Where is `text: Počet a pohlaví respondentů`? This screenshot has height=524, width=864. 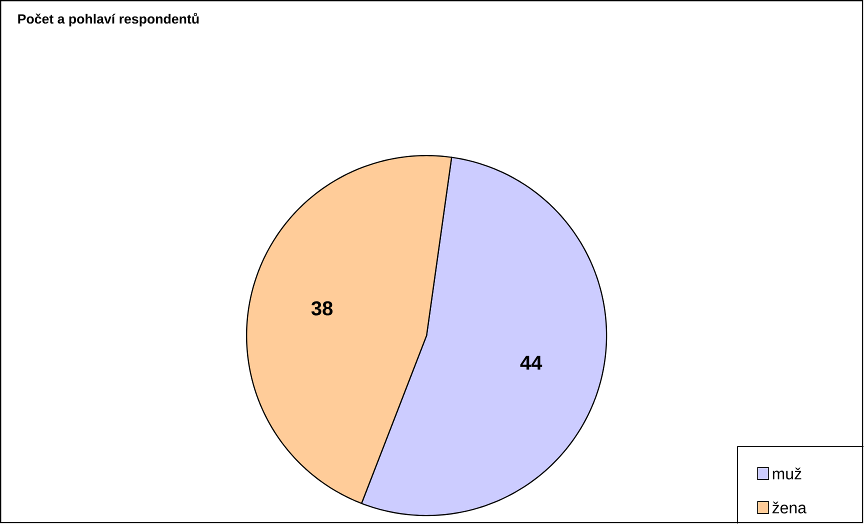
text: Počet a pohlaví respondentů is located at coordinates (108, 19).